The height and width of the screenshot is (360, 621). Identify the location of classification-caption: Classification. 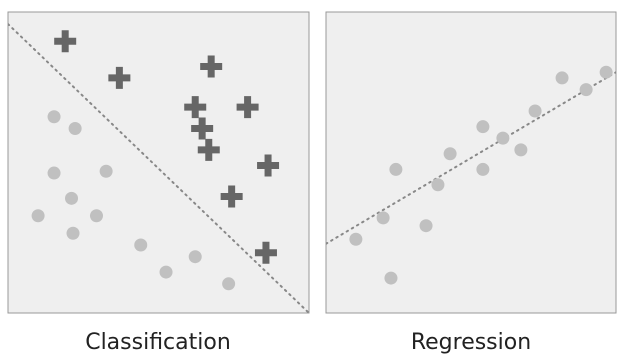
(158, 342).